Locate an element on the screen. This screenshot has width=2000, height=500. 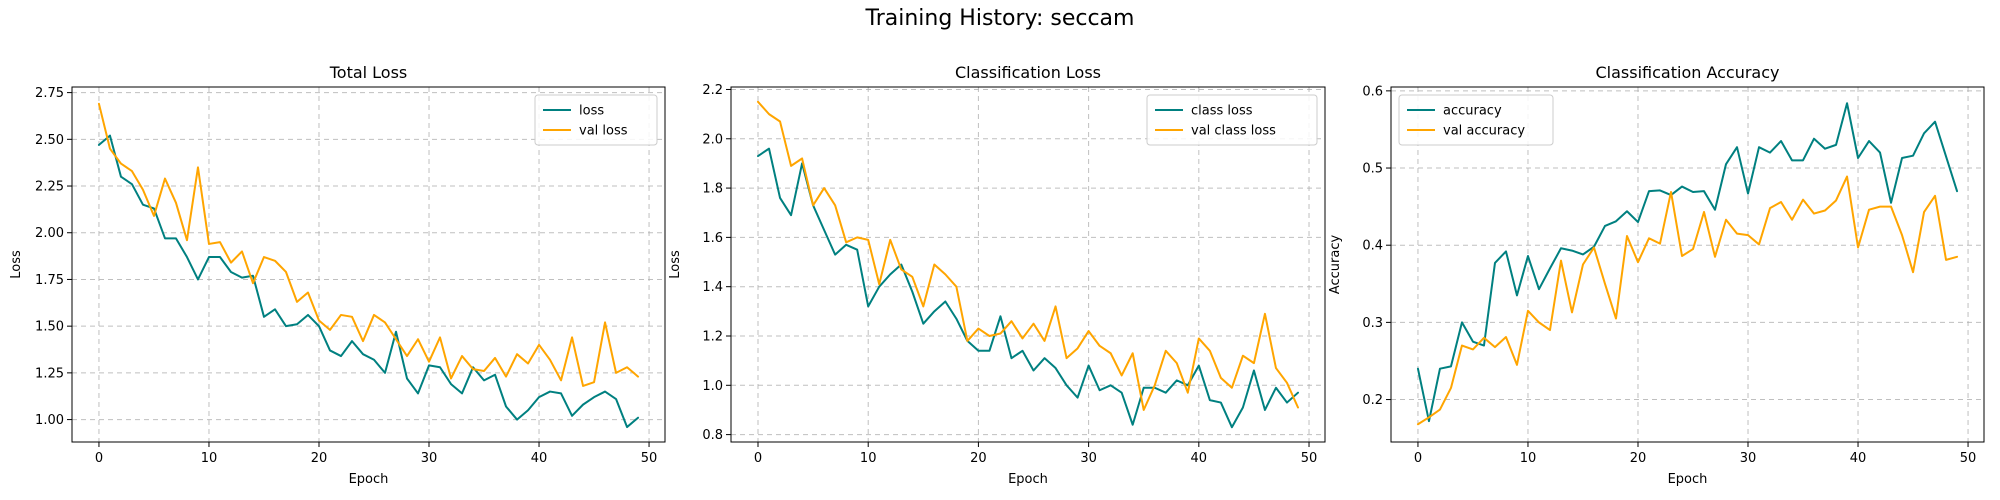
y-tick-label: 2.25 is located at coordinates (49, 187).